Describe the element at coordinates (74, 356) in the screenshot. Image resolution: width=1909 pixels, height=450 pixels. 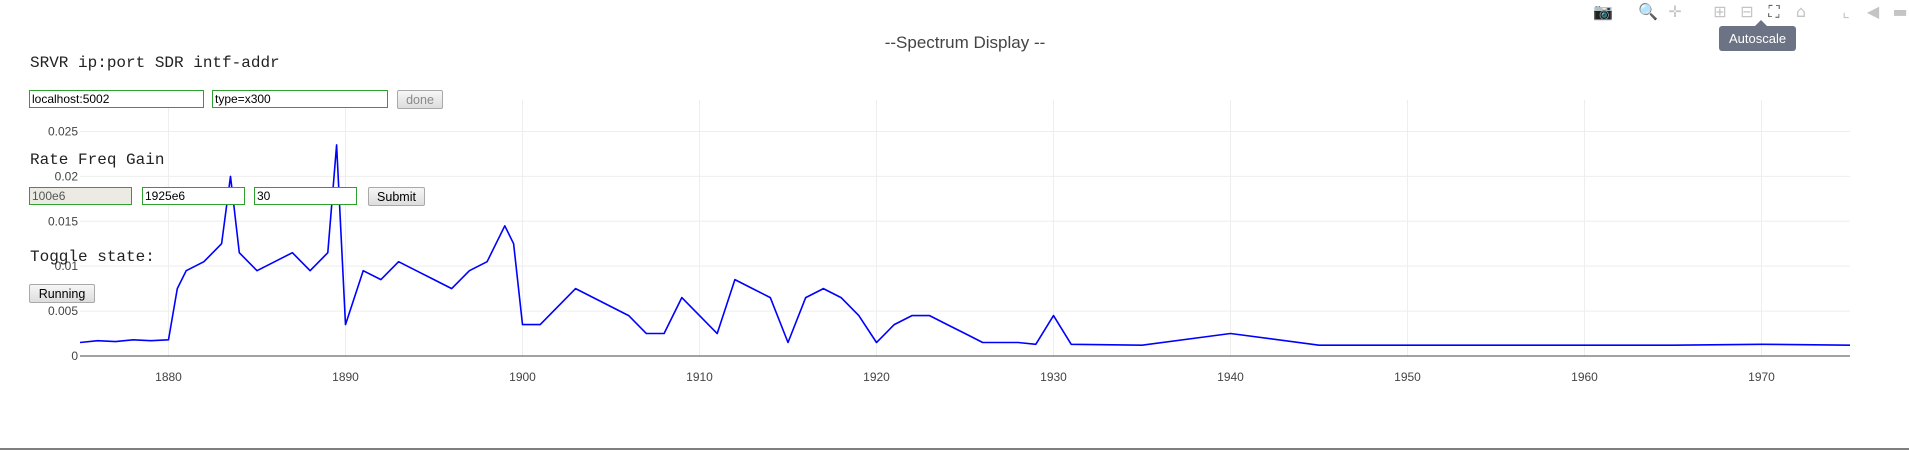
I see `y-tick-label: 0` at that location.